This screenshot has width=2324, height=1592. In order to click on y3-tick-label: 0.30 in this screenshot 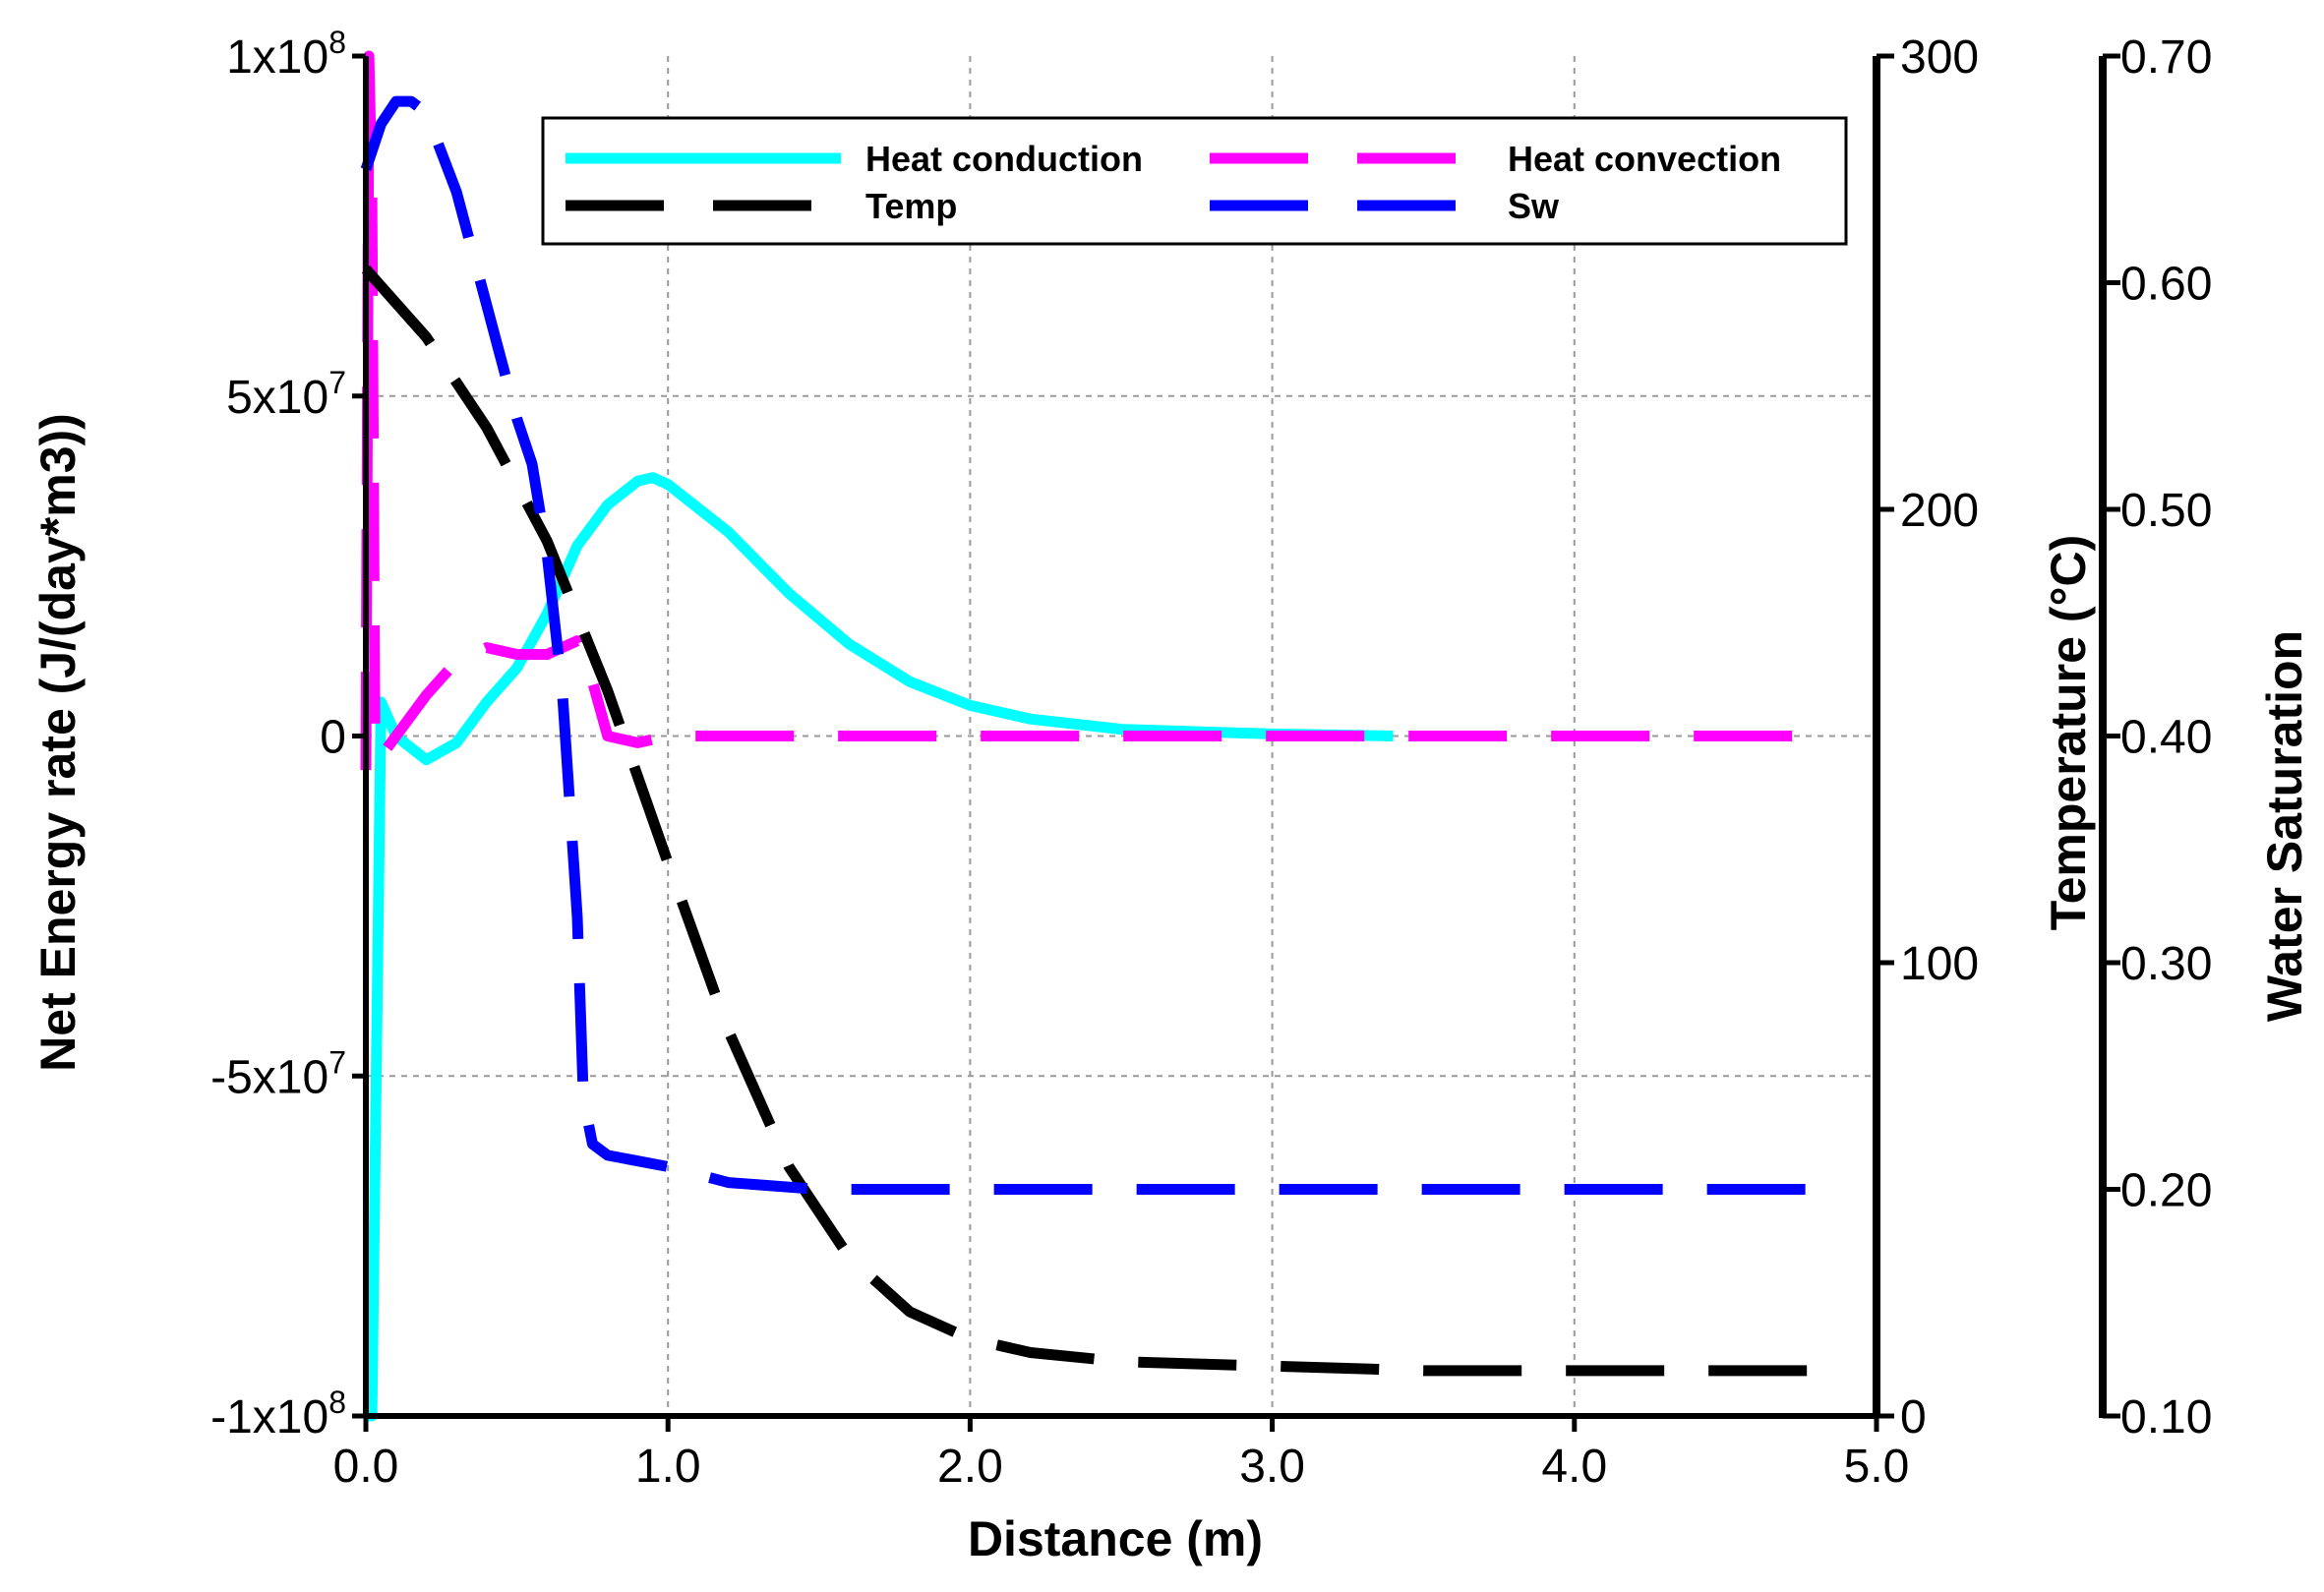, I will do `click(2166, 964)`.